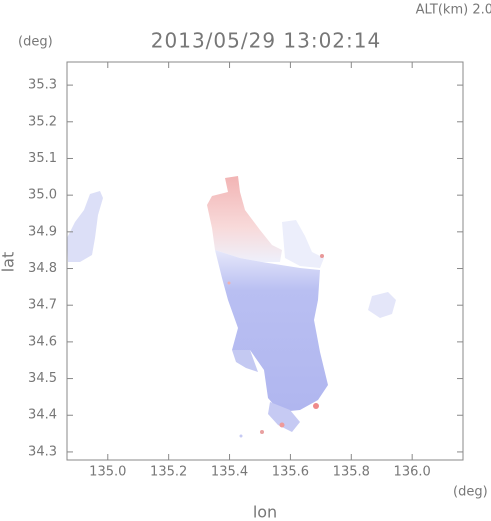 This screenshot has width=491, height=521. I want to click on y-tick-label: 35.2, so click(42, 121).